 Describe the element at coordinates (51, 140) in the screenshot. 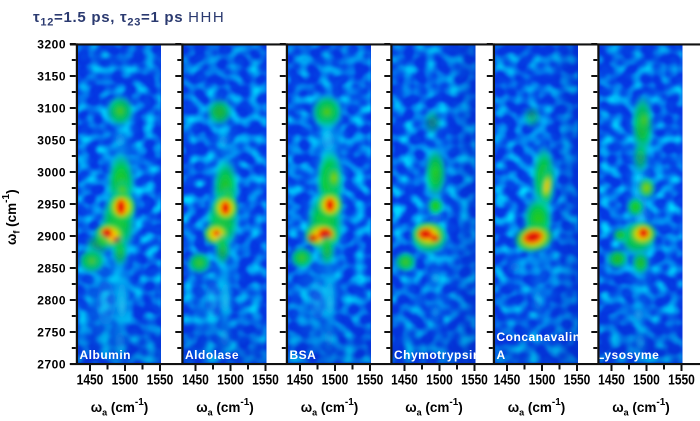

I see `svg-text: 3050` at that location.